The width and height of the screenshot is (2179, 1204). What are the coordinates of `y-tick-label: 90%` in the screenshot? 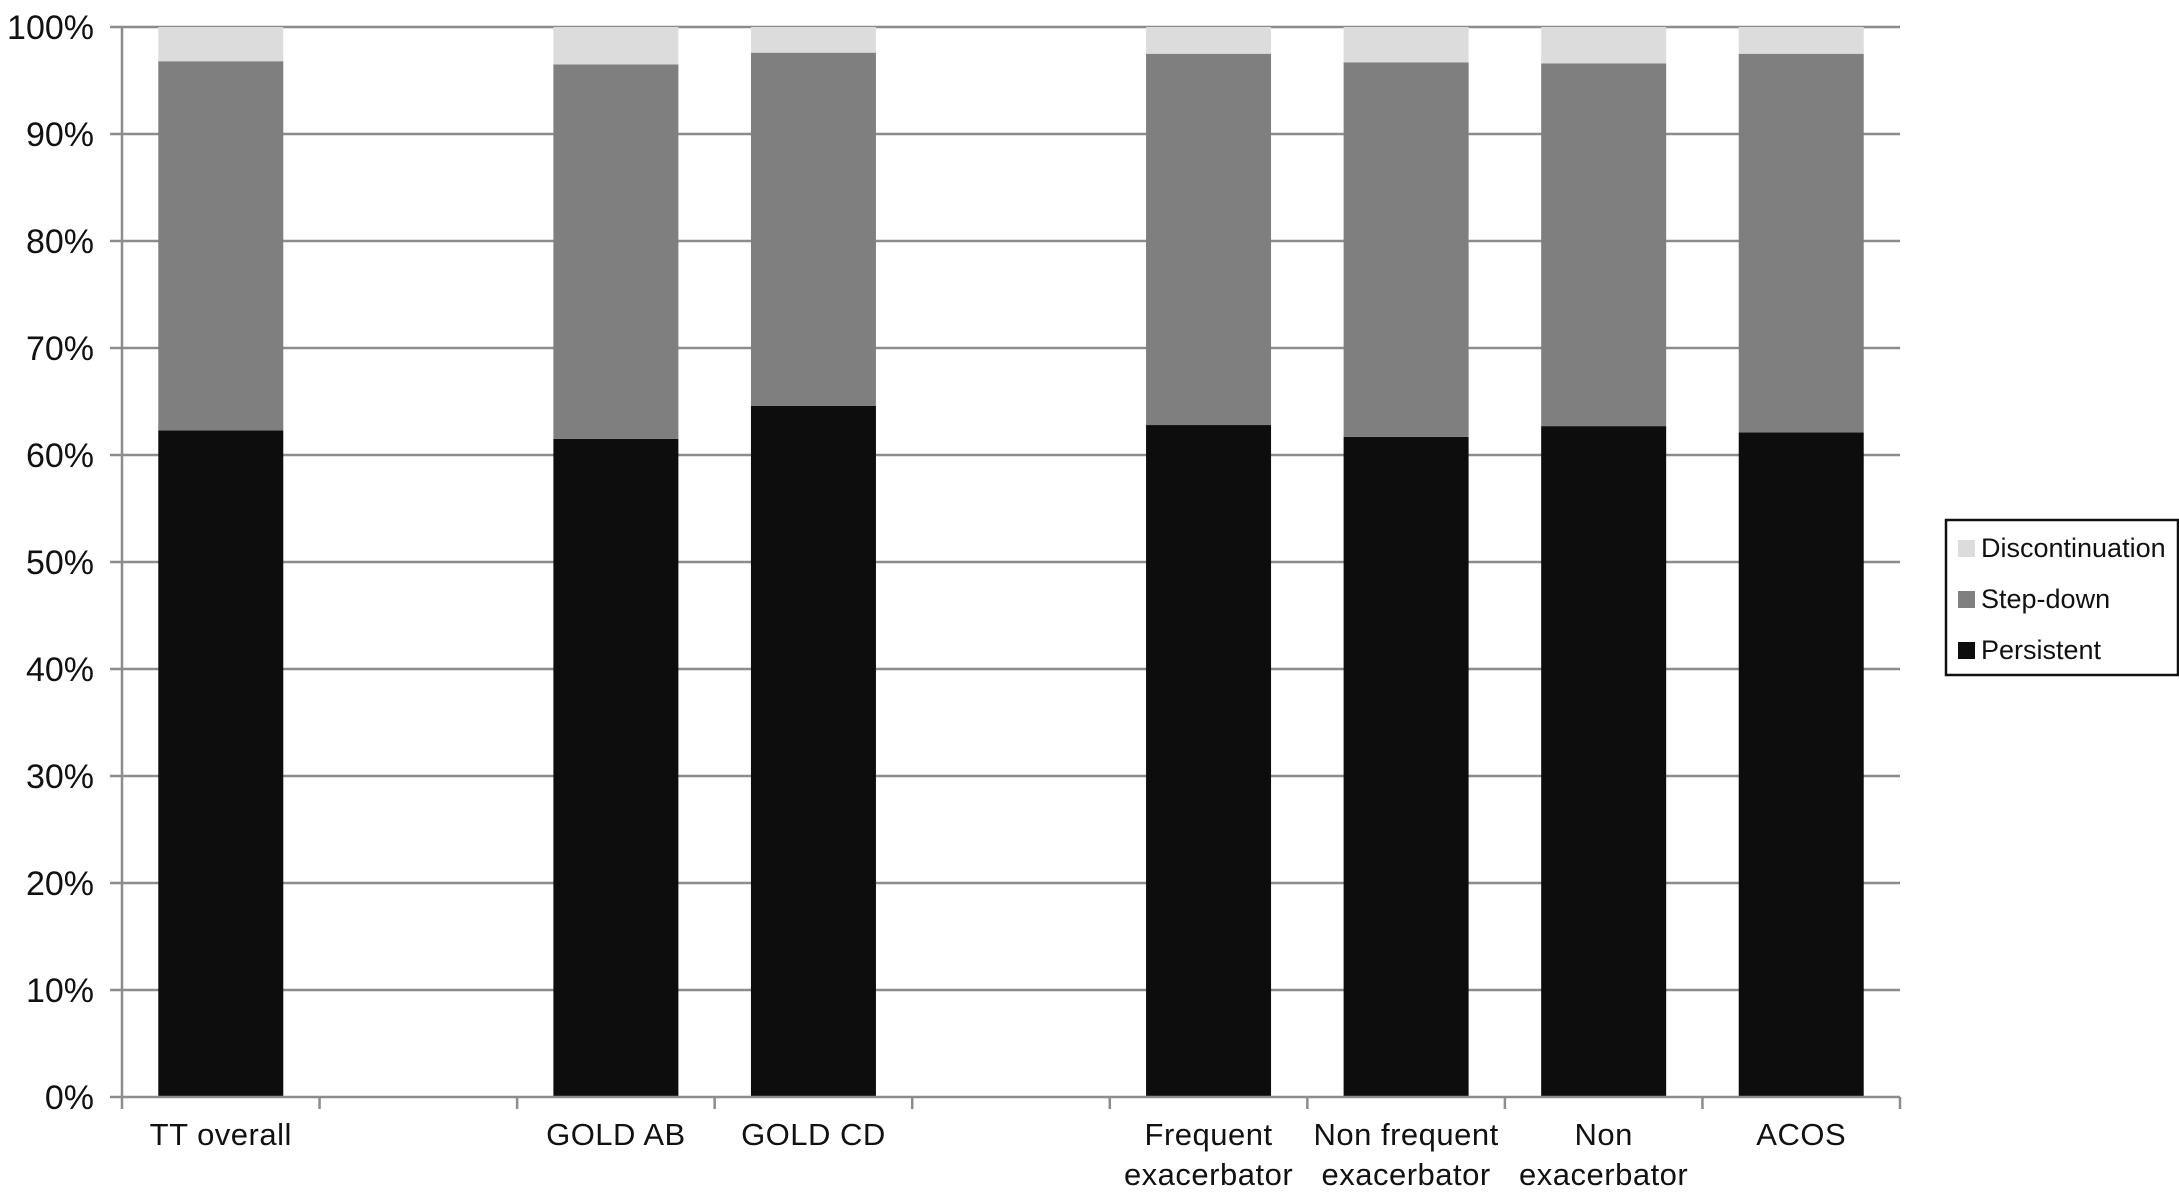 It's located at (60, 135).